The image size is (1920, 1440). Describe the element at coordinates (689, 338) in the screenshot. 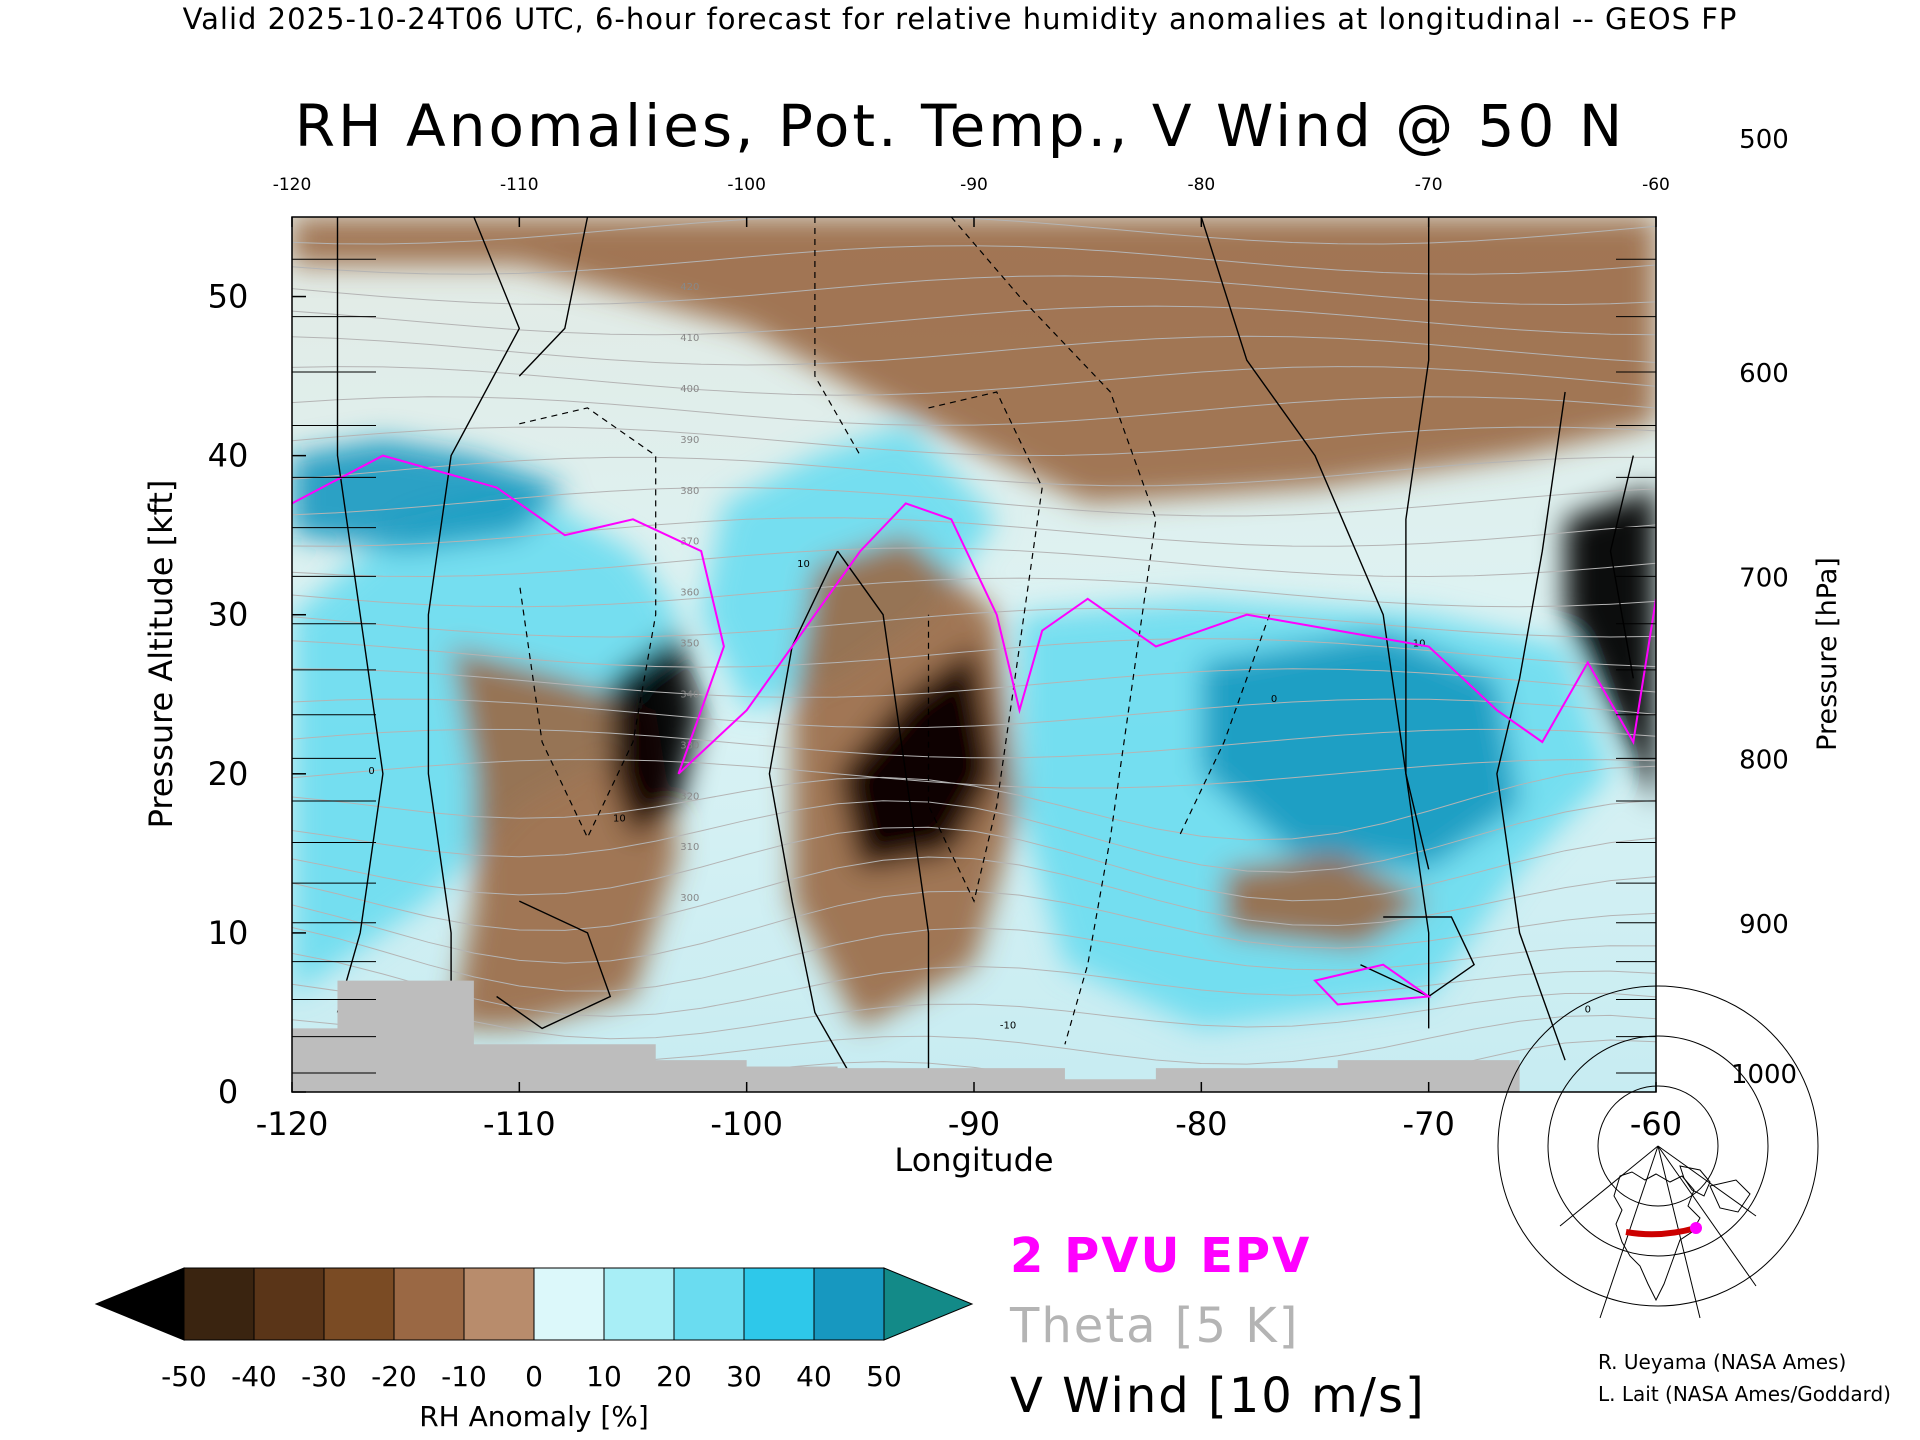

I see `theta-label: 410` at that location.